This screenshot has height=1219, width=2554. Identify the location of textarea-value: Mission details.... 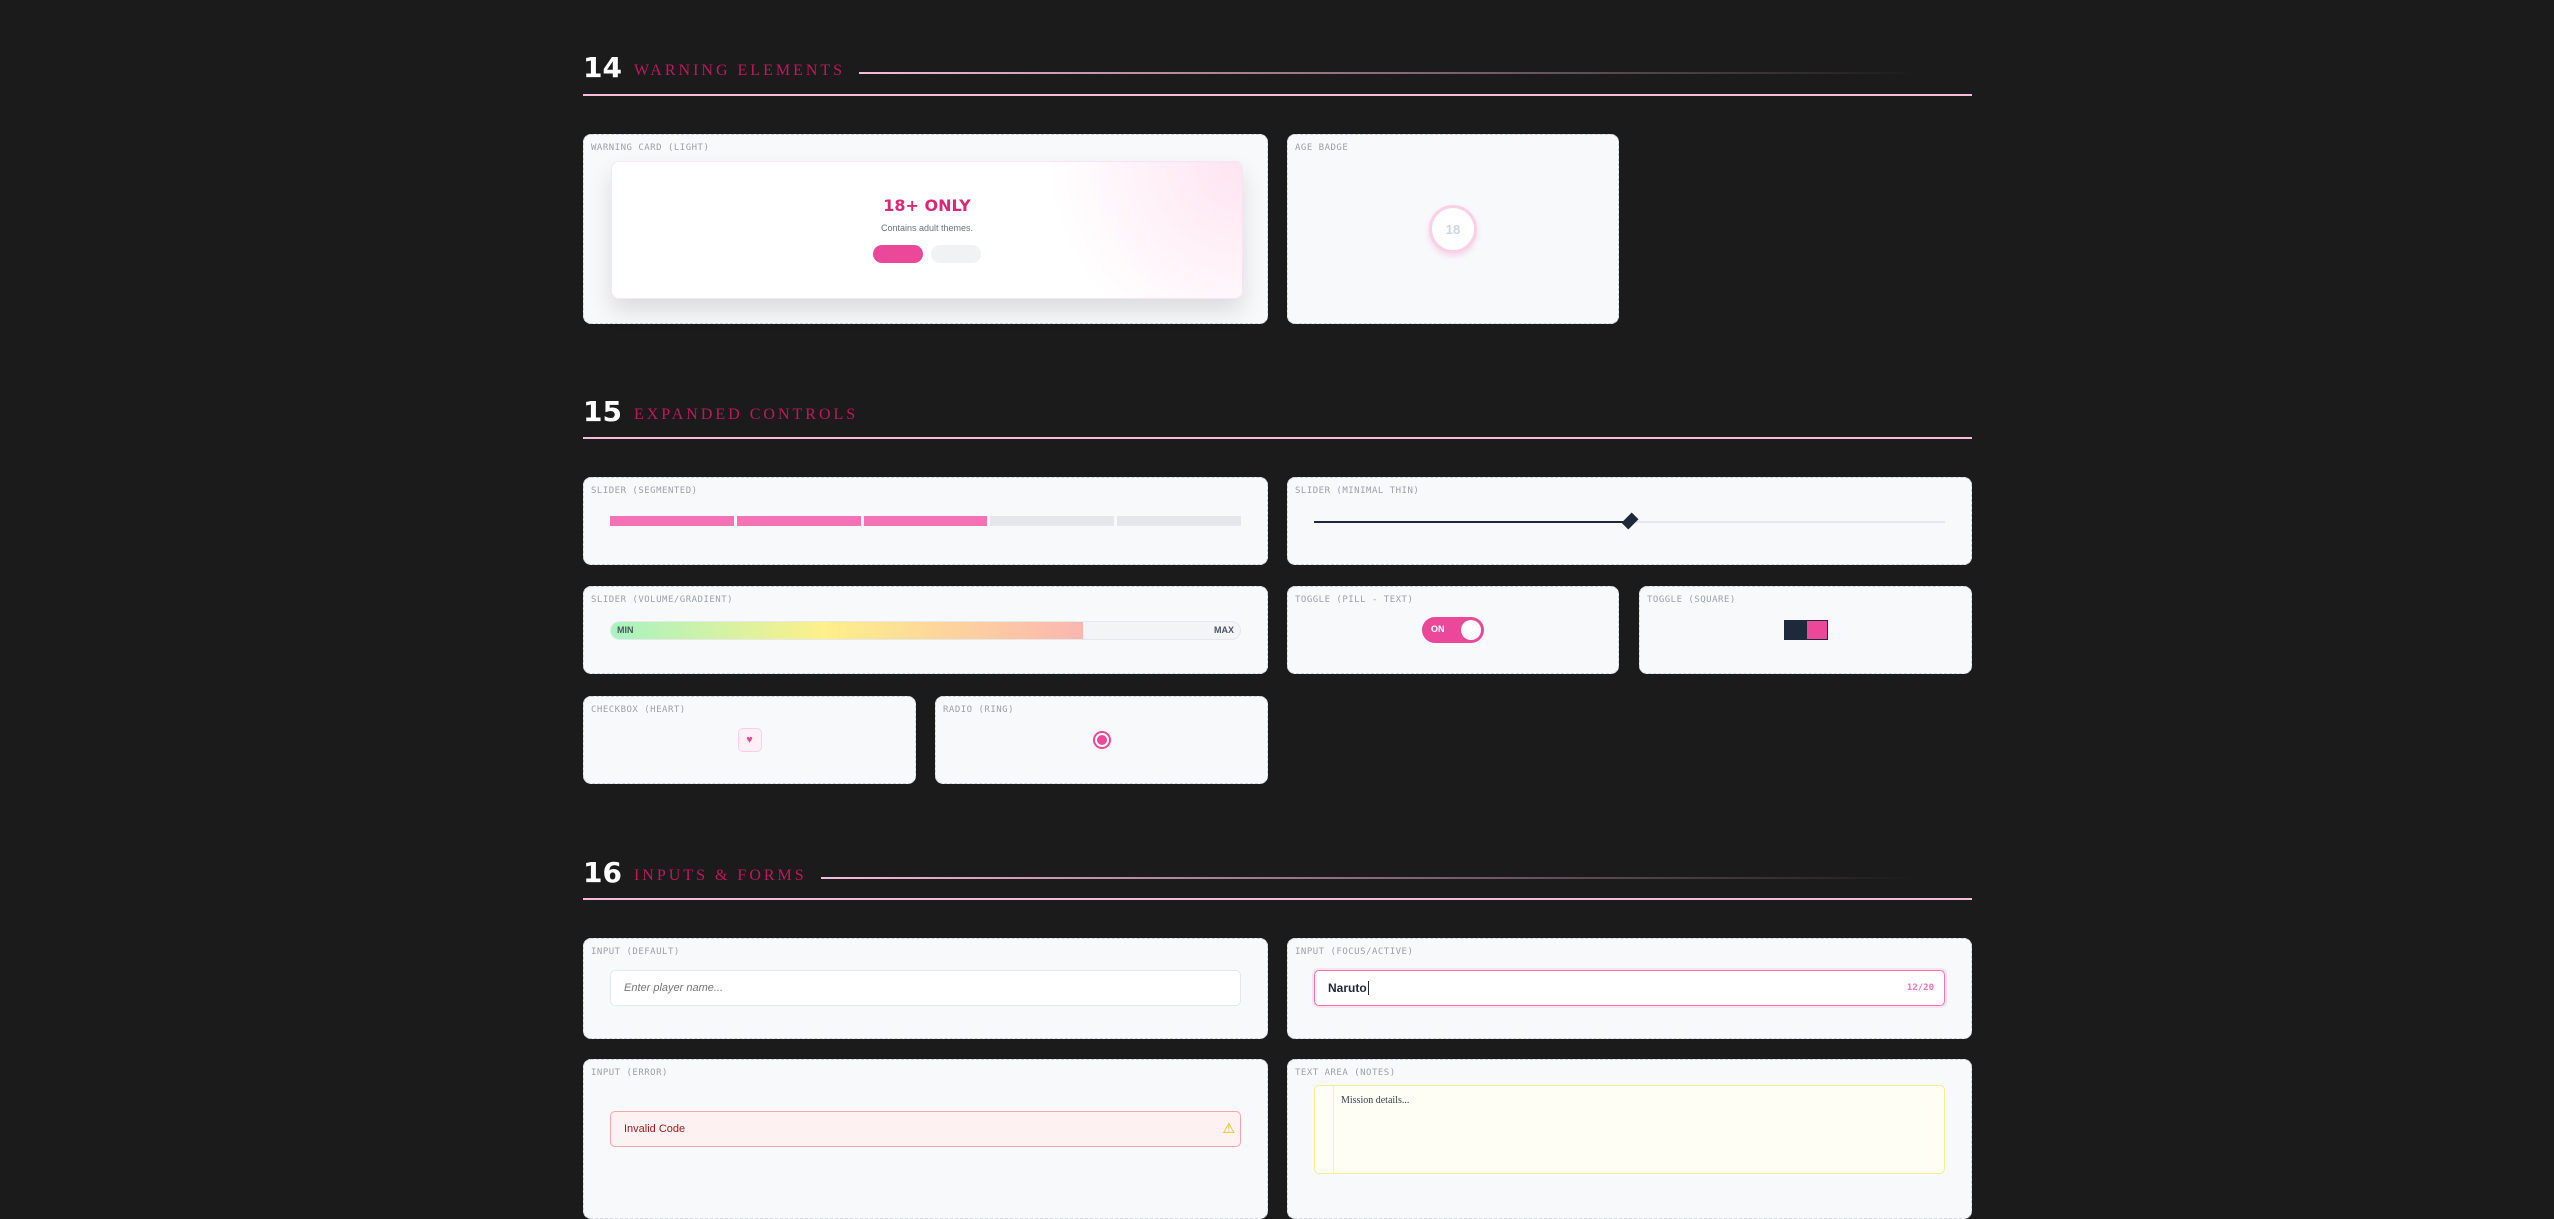
(1375, 1100).